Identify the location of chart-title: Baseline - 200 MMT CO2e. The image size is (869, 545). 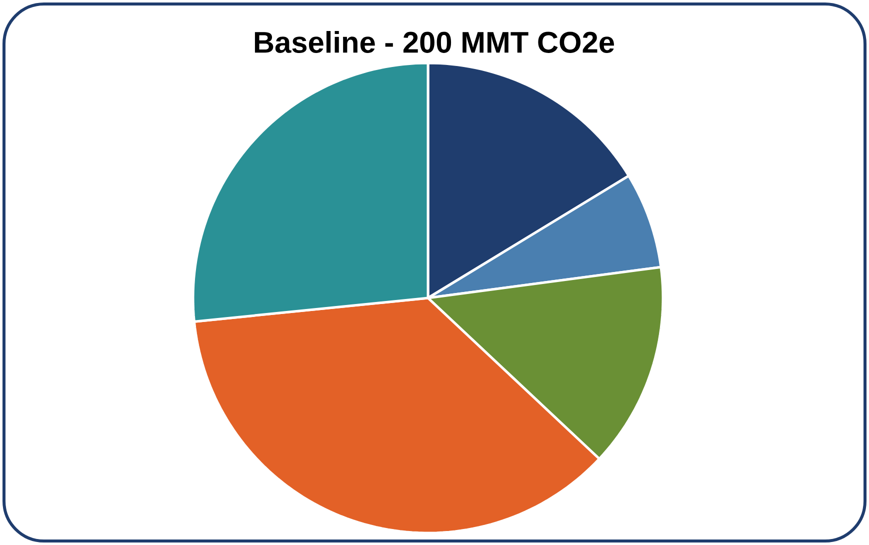
(434, 42).